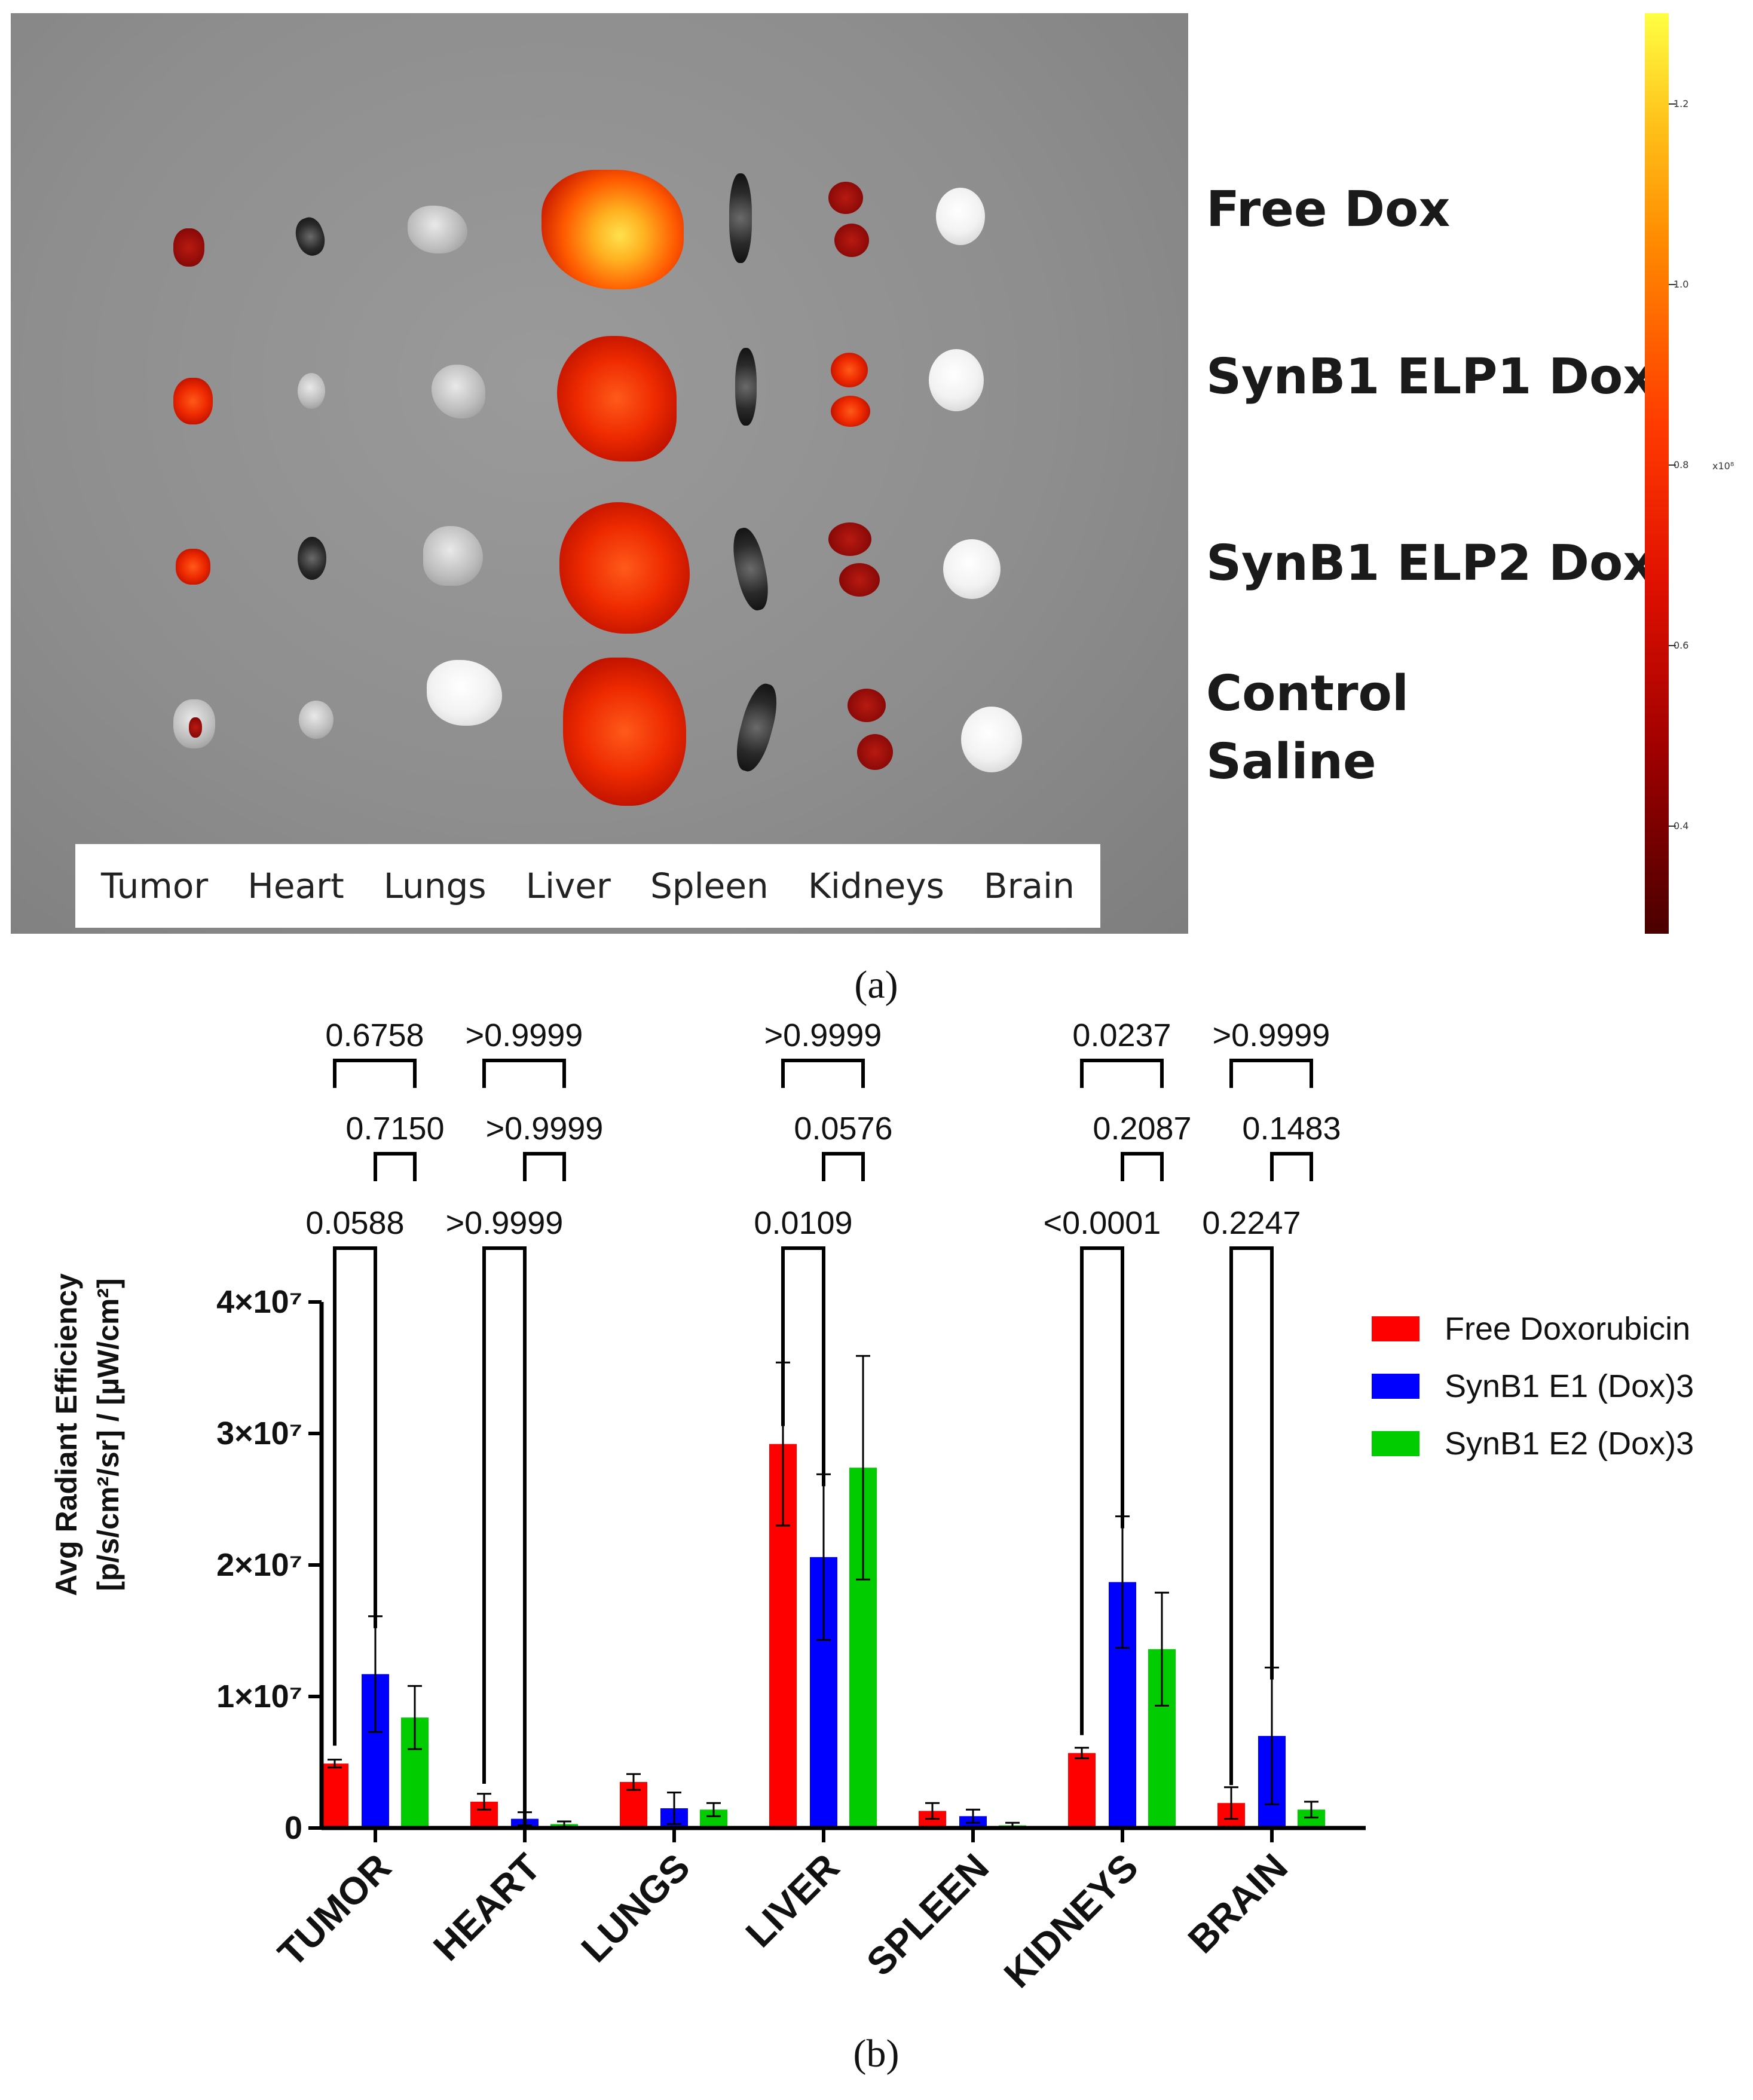 Image resolution: width=1753 pixels, height=2100 pixels. I want to click on y-axis-title-line2: [p/s/cm²/sr] / [µW/cm²], so click(108, 1434).